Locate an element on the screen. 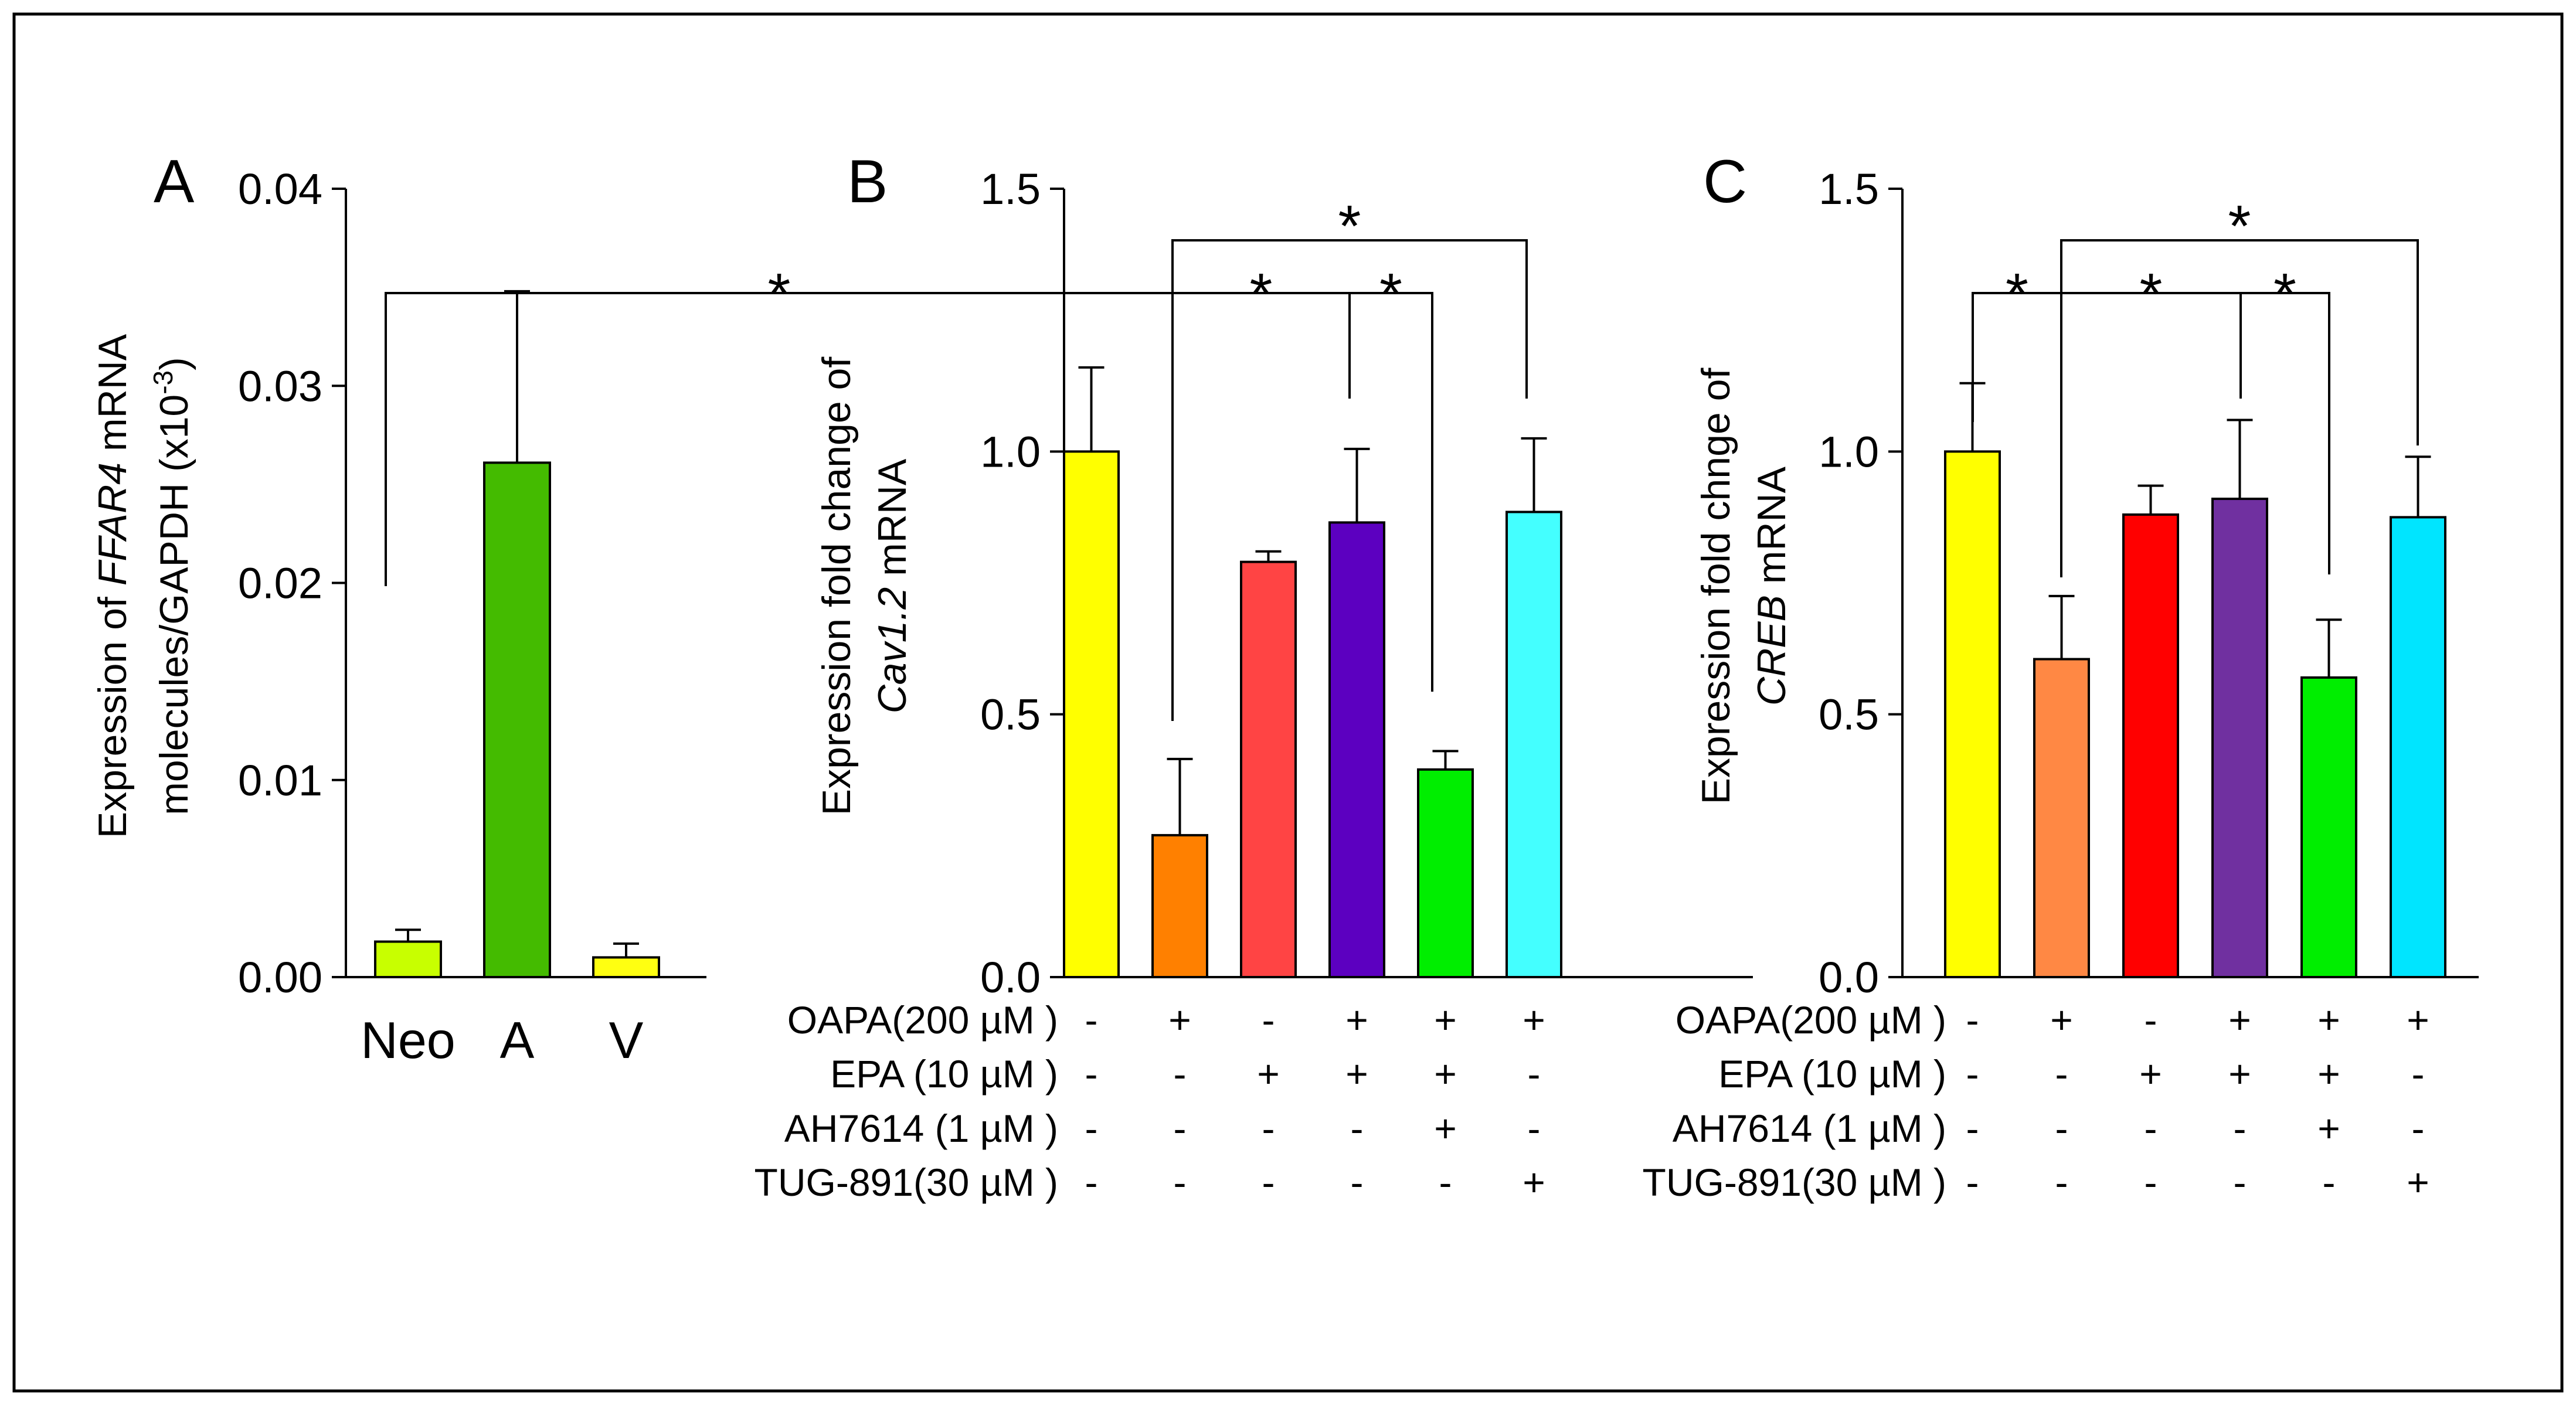 This screenshot has width=2576, height=1405. y-axis-label: molecules/GAPDH (x10-3) is located at coordinates (172, 586).